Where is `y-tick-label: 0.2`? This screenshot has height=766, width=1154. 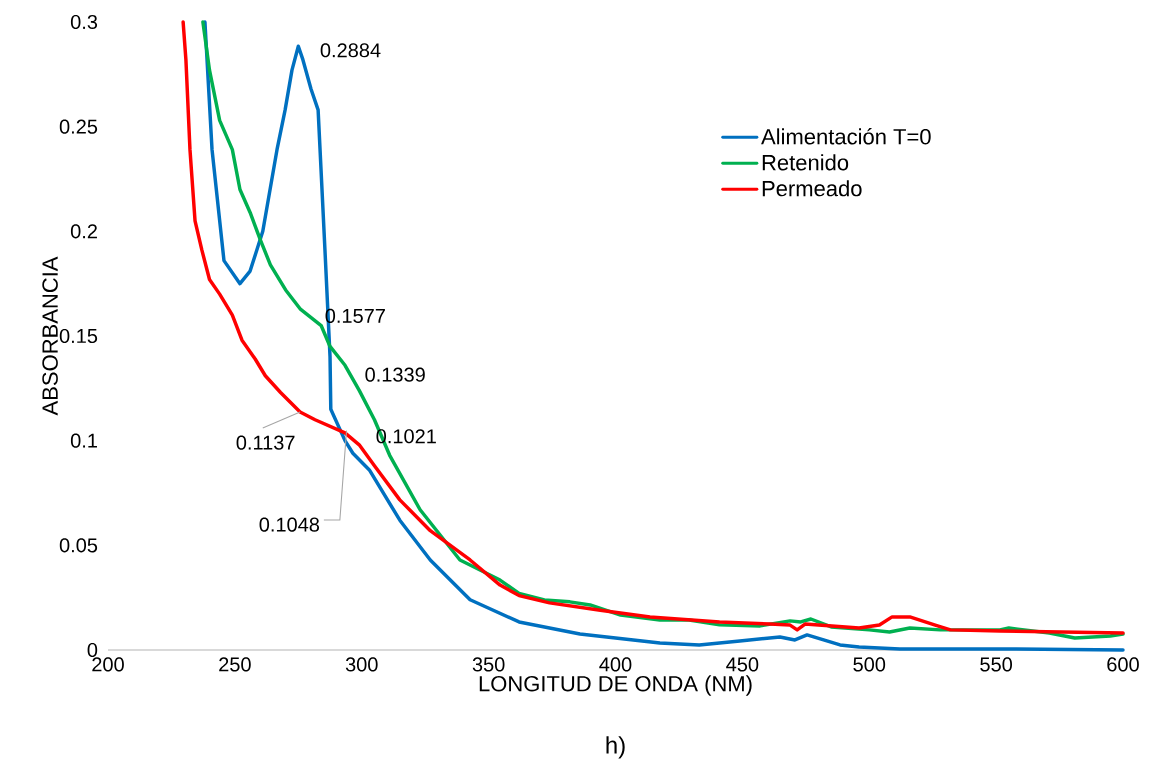
y-tick-label: 0.2 is located at coordinates (83, 231).